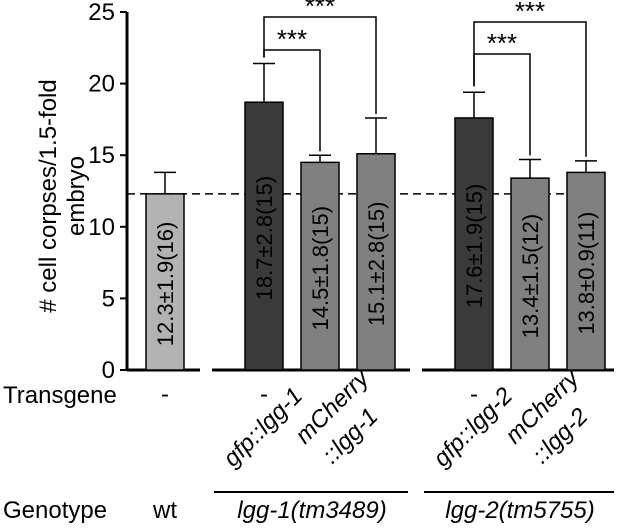  What do you see at coordinates (320, 10) in the screenshot?
I see `significance-label-1: ***` at bounding box center [320, 10].